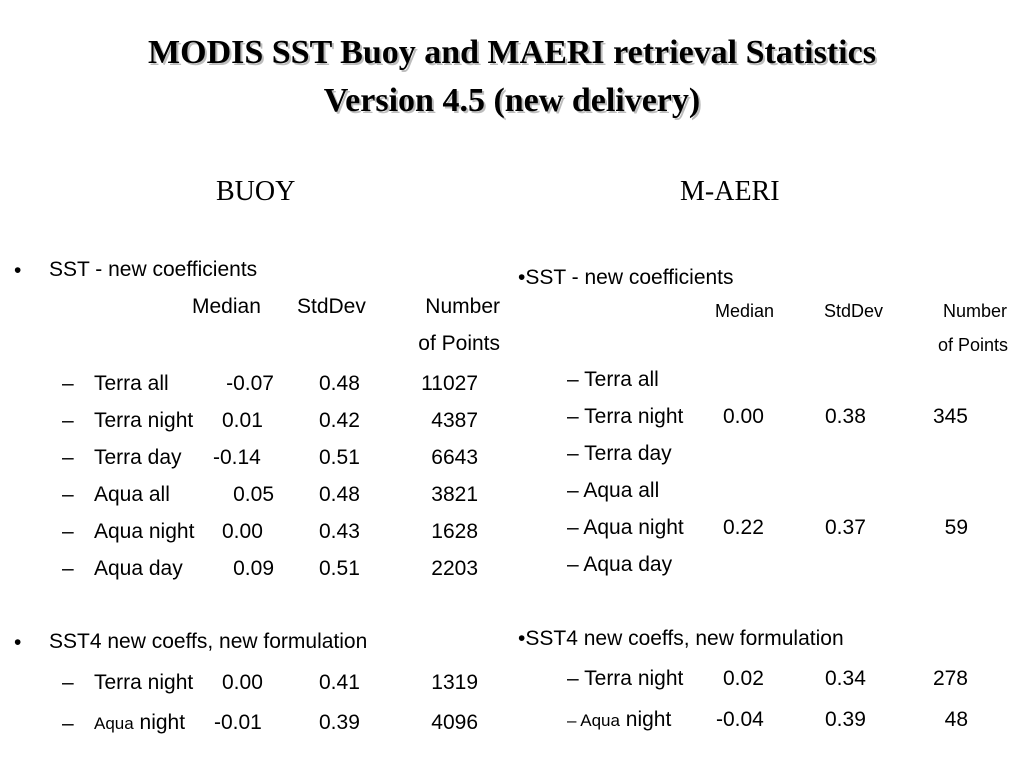 The height and width of the screenshot is (768, 1024). Describe the element at coordinates (449, 383) in the screenshot. I see `row-number: 11027` at that location.